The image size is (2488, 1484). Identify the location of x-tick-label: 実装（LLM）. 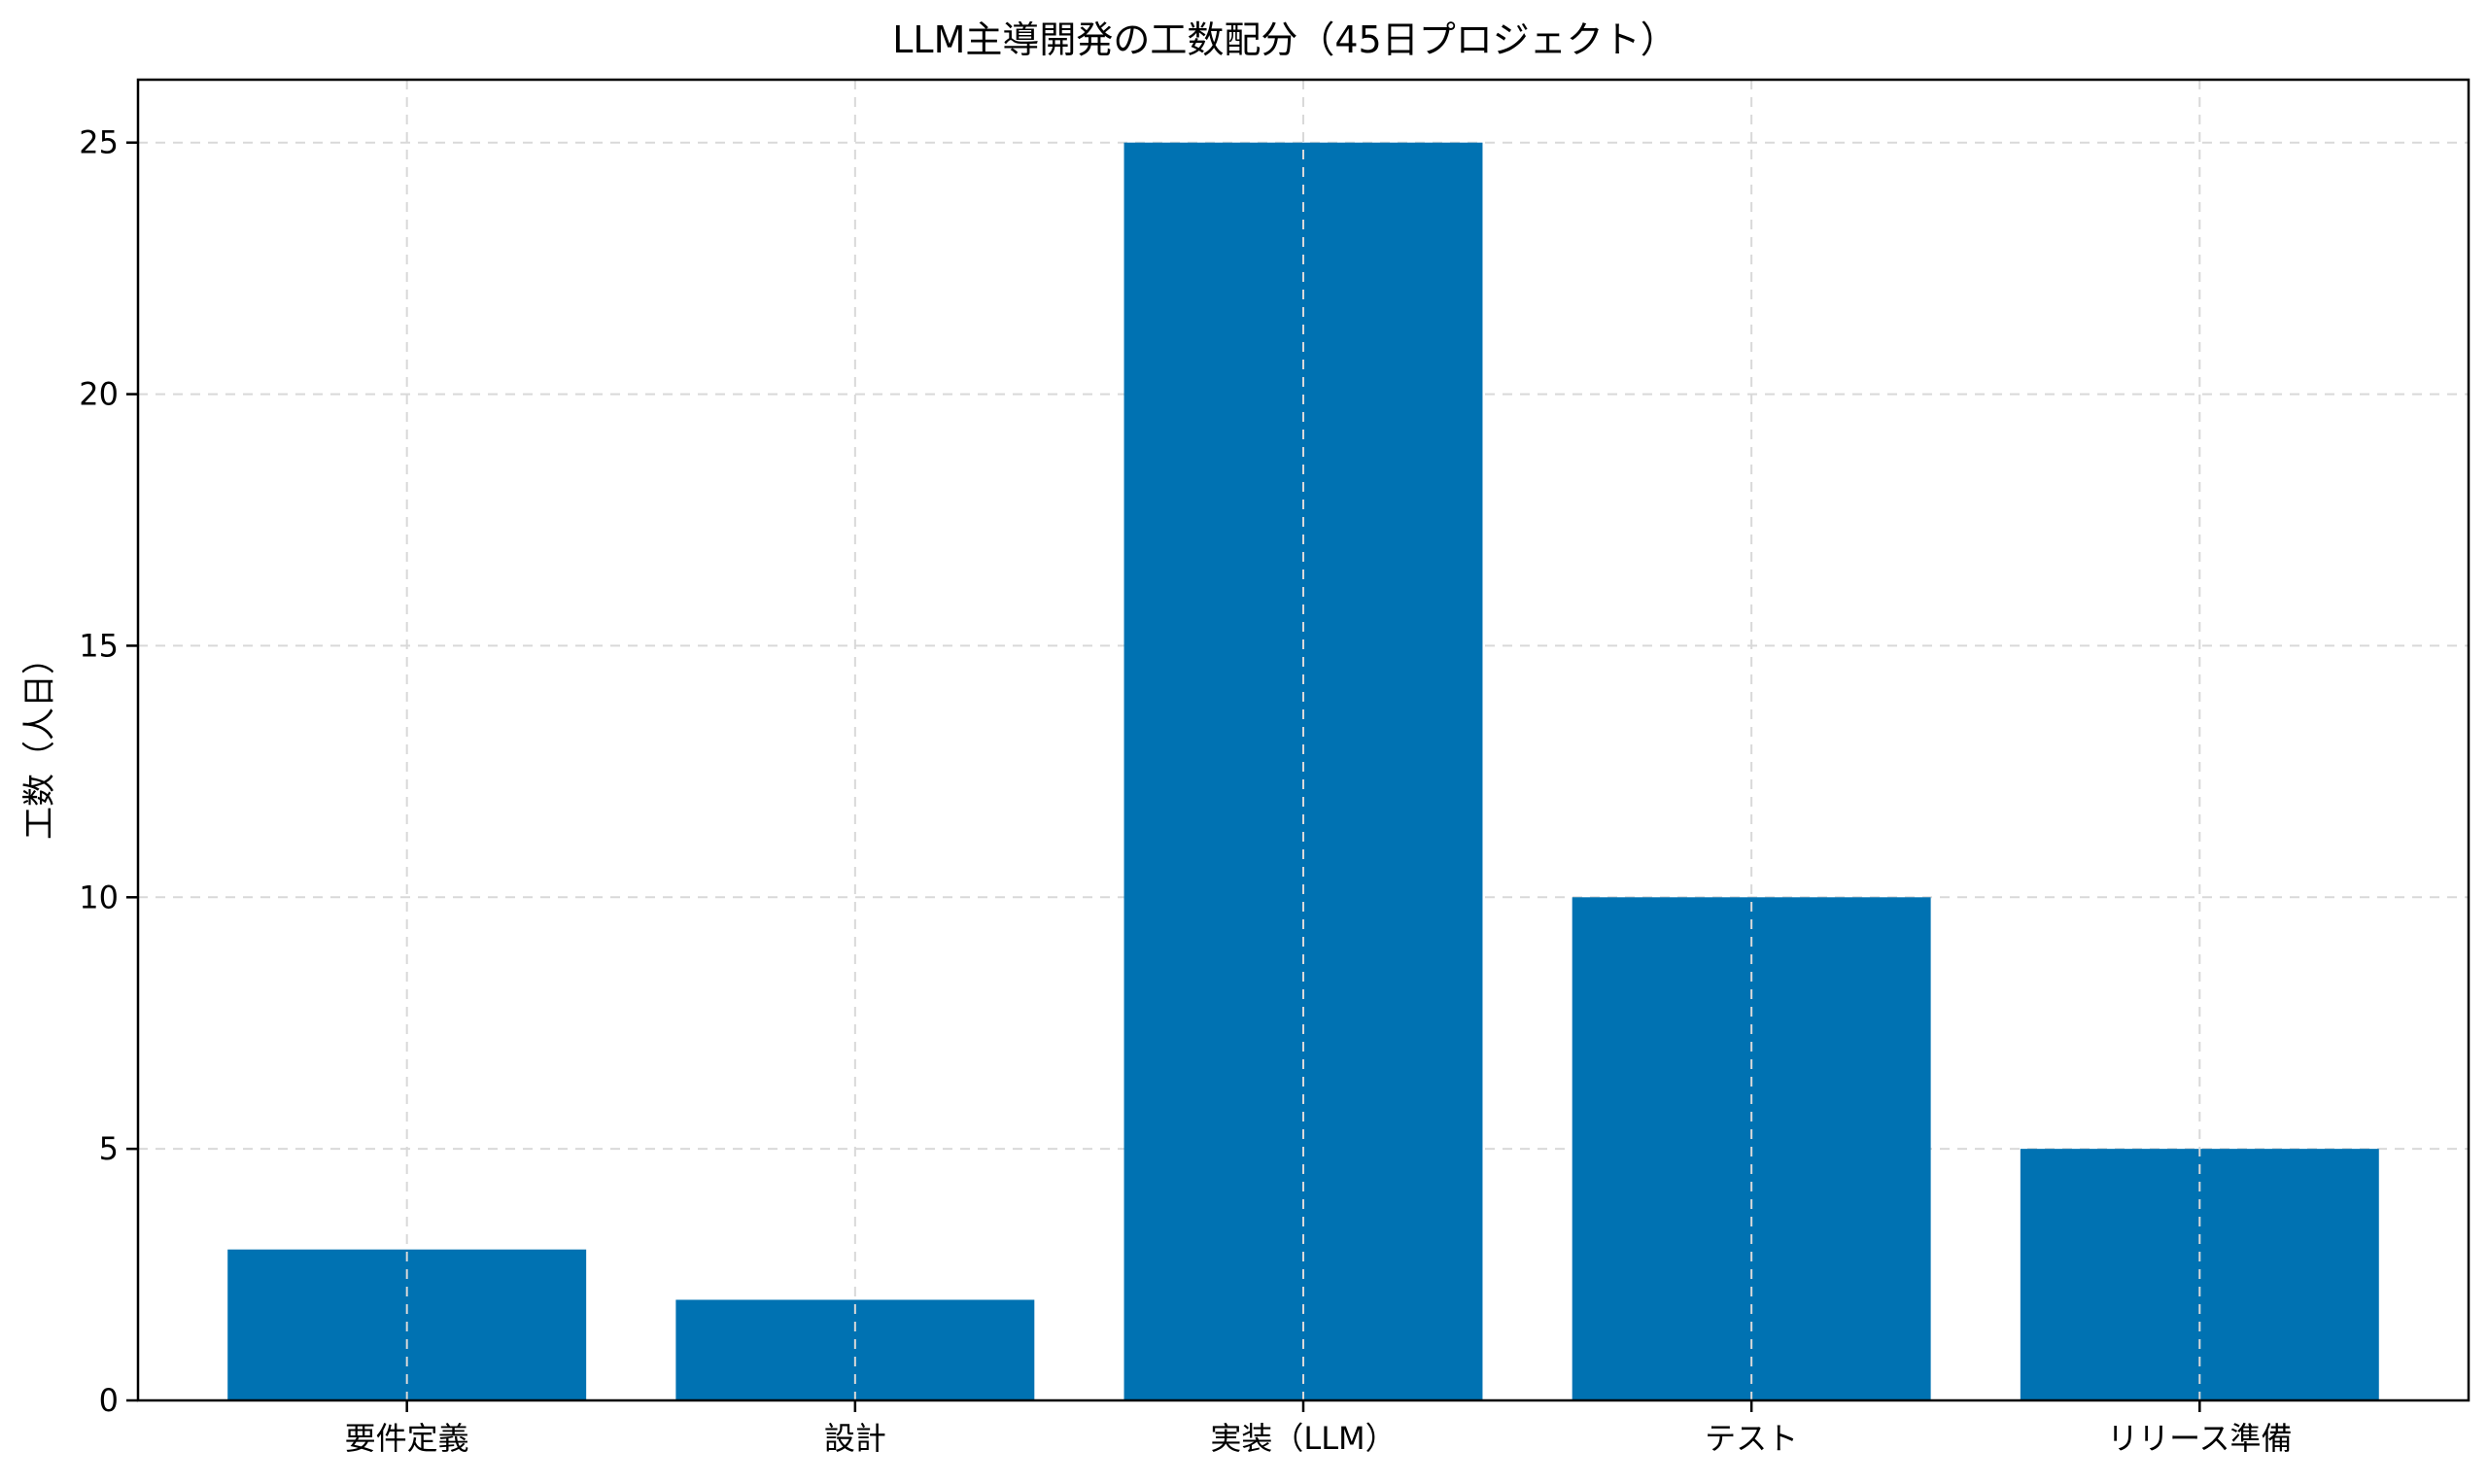
(1303, 1438).